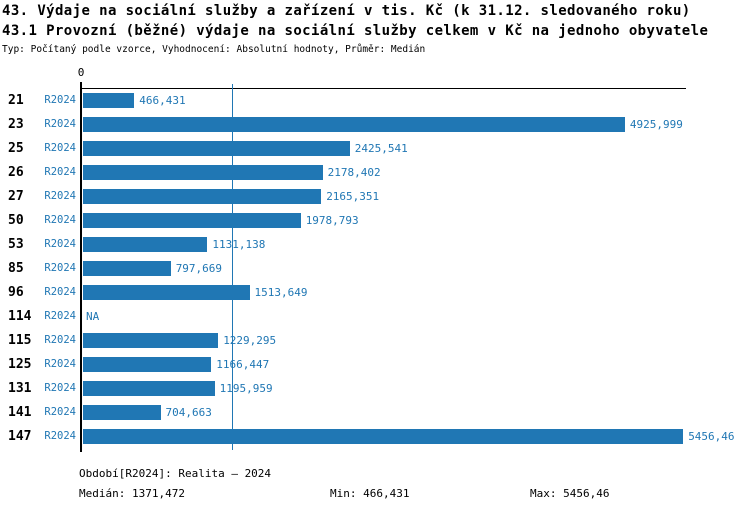 The image size is (750, 512). I want to click on row-category-label: 21, so click(16, 100).